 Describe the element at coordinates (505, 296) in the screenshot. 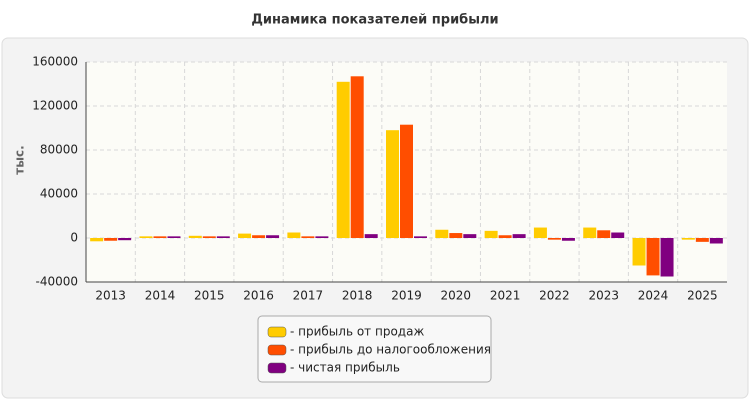

I see `x-tick-label: 2021` at that location.